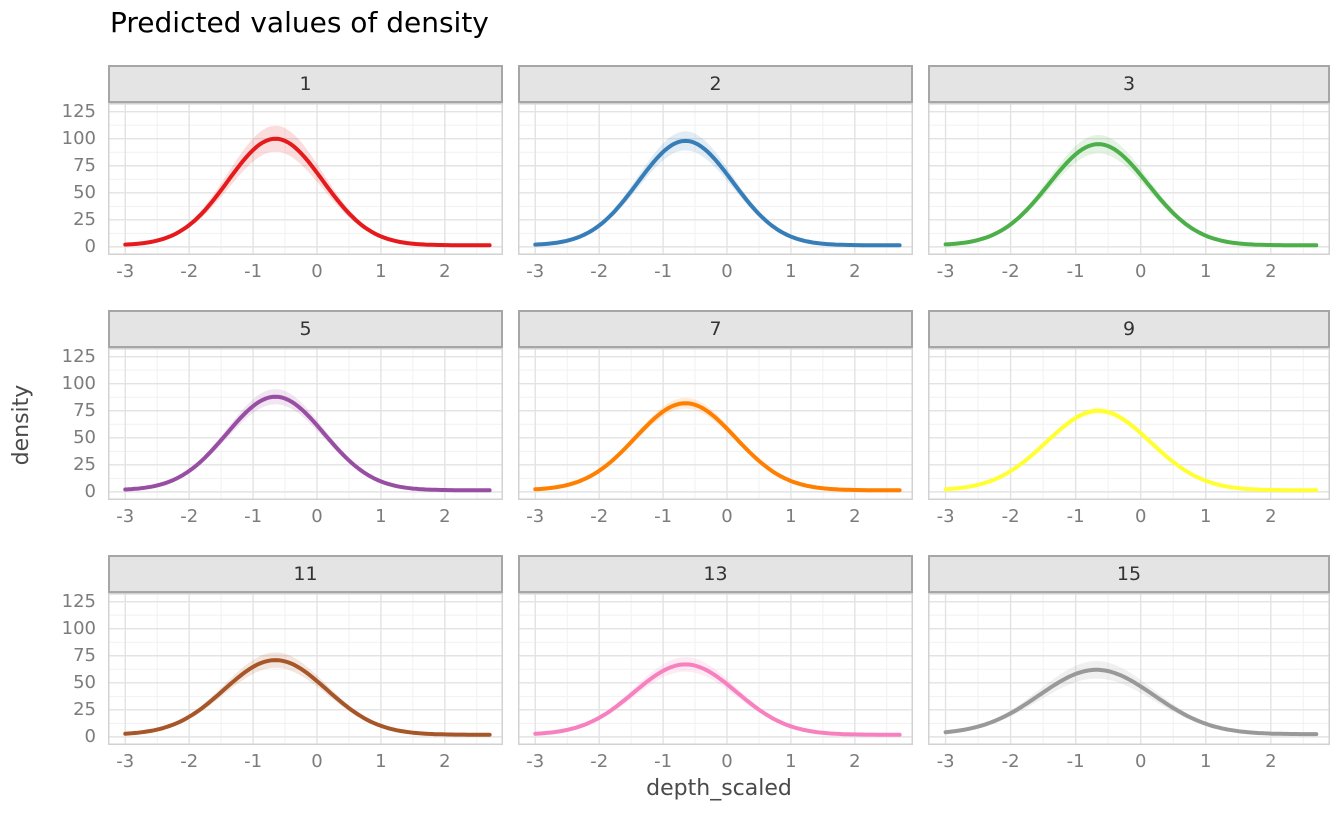  I want to click on facet-strip: 13, so click(715, 574).